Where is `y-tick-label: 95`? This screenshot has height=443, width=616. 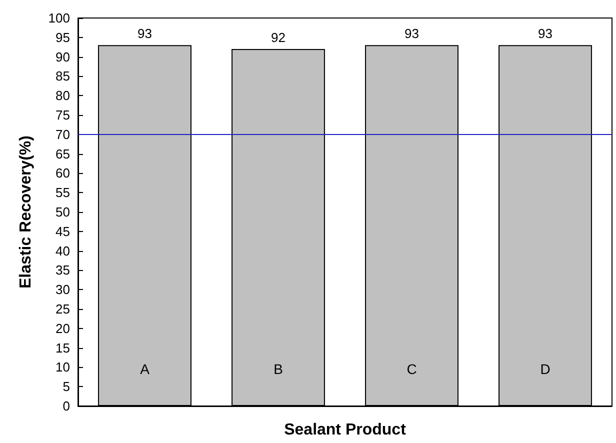 y-tick-label: 95 is located at coordinates (63, 37).